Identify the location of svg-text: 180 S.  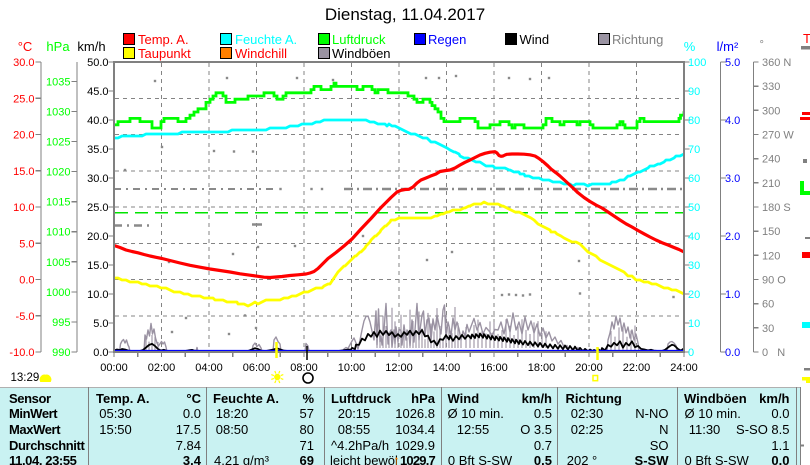
(776, 208).